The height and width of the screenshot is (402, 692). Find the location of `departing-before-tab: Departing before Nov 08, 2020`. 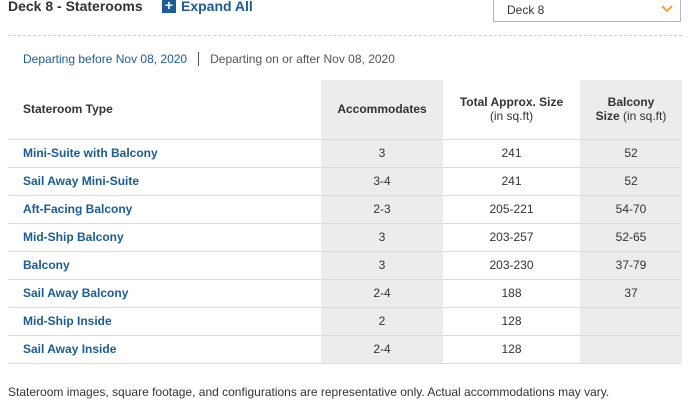

departing-before-tab: Departing before Nov 08, 2020 is located at coordinates (105, 59).